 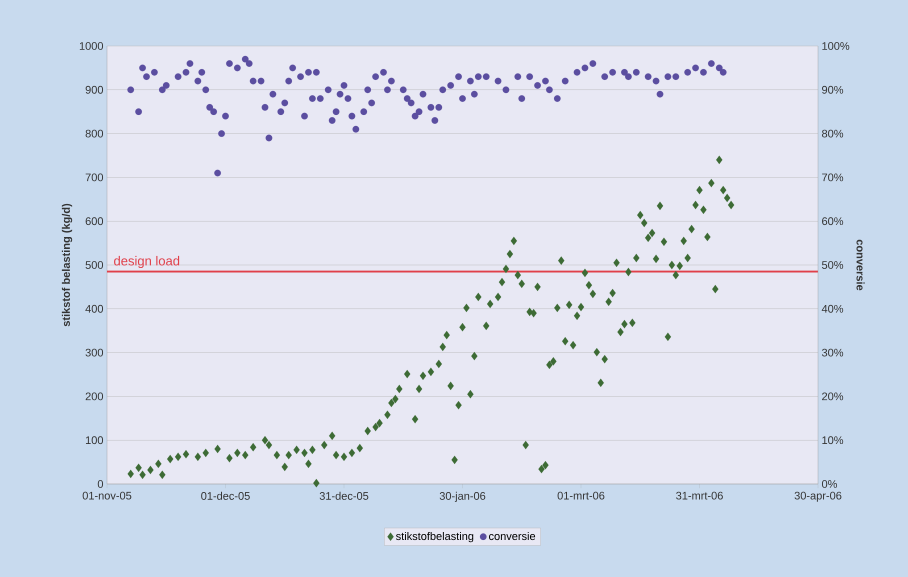 What do you see at coordinates (95, 221) in the screenshot?
I see `y-tick-label: 600` at bounding box center [95, 221].